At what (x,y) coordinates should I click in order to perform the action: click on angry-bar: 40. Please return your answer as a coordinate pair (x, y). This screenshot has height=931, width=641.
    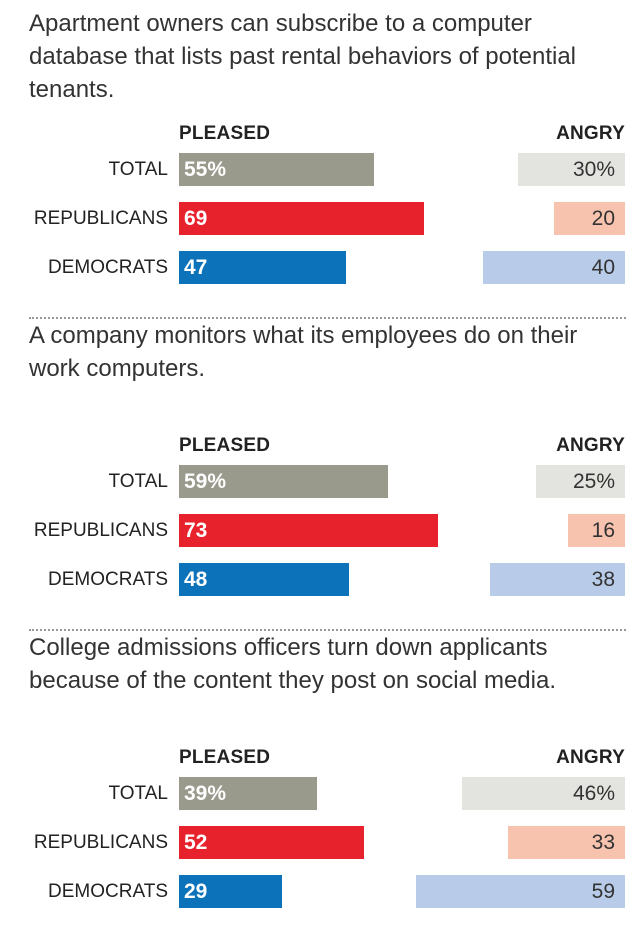
    Looking at the image, I should click on (554, 267).